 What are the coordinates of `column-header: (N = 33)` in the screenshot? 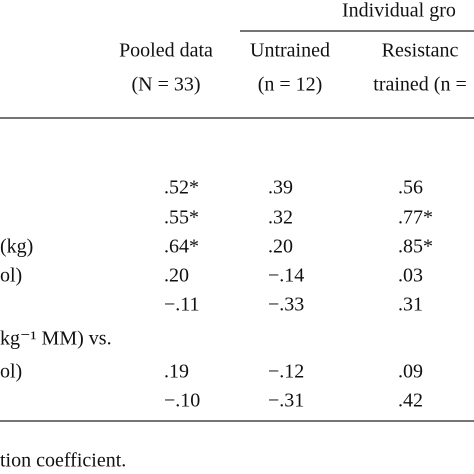 It's located at (165, 85).